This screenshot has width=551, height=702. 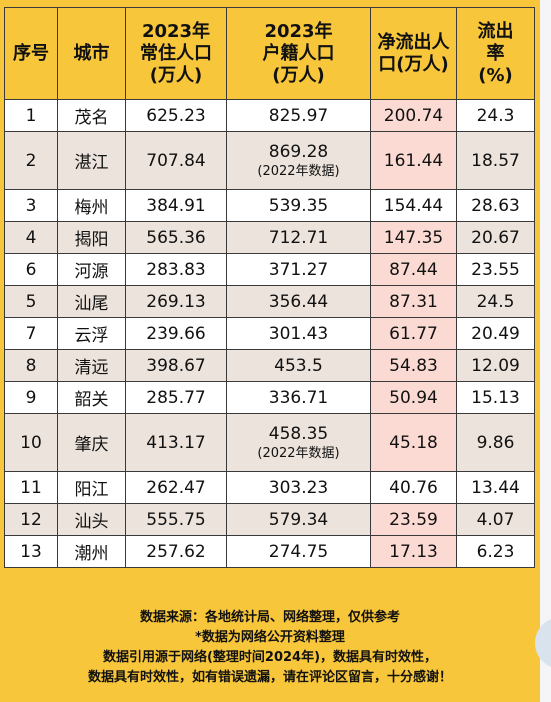 What do you see at coordinates (176, 442) in the screenshot?
I see `cell-perm-pop: 413.17` at bounding box center [176, 442].